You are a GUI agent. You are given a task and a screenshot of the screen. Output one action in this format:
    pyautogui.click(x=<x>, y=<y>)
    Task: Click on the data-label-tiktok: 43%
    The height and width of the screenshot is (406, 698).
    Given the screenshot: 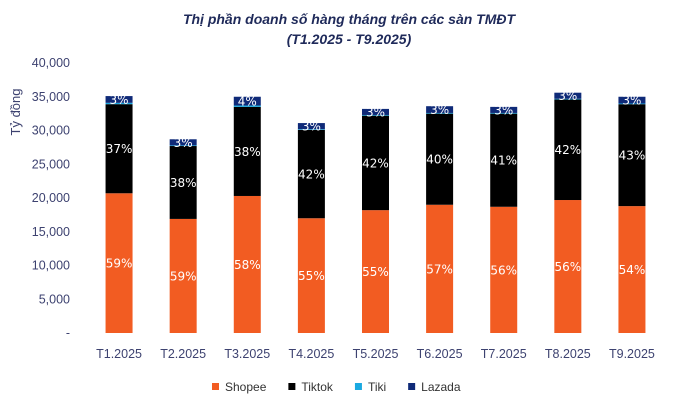 What is the action you would take?
    pyautogui.click(x=632, y=156)
    